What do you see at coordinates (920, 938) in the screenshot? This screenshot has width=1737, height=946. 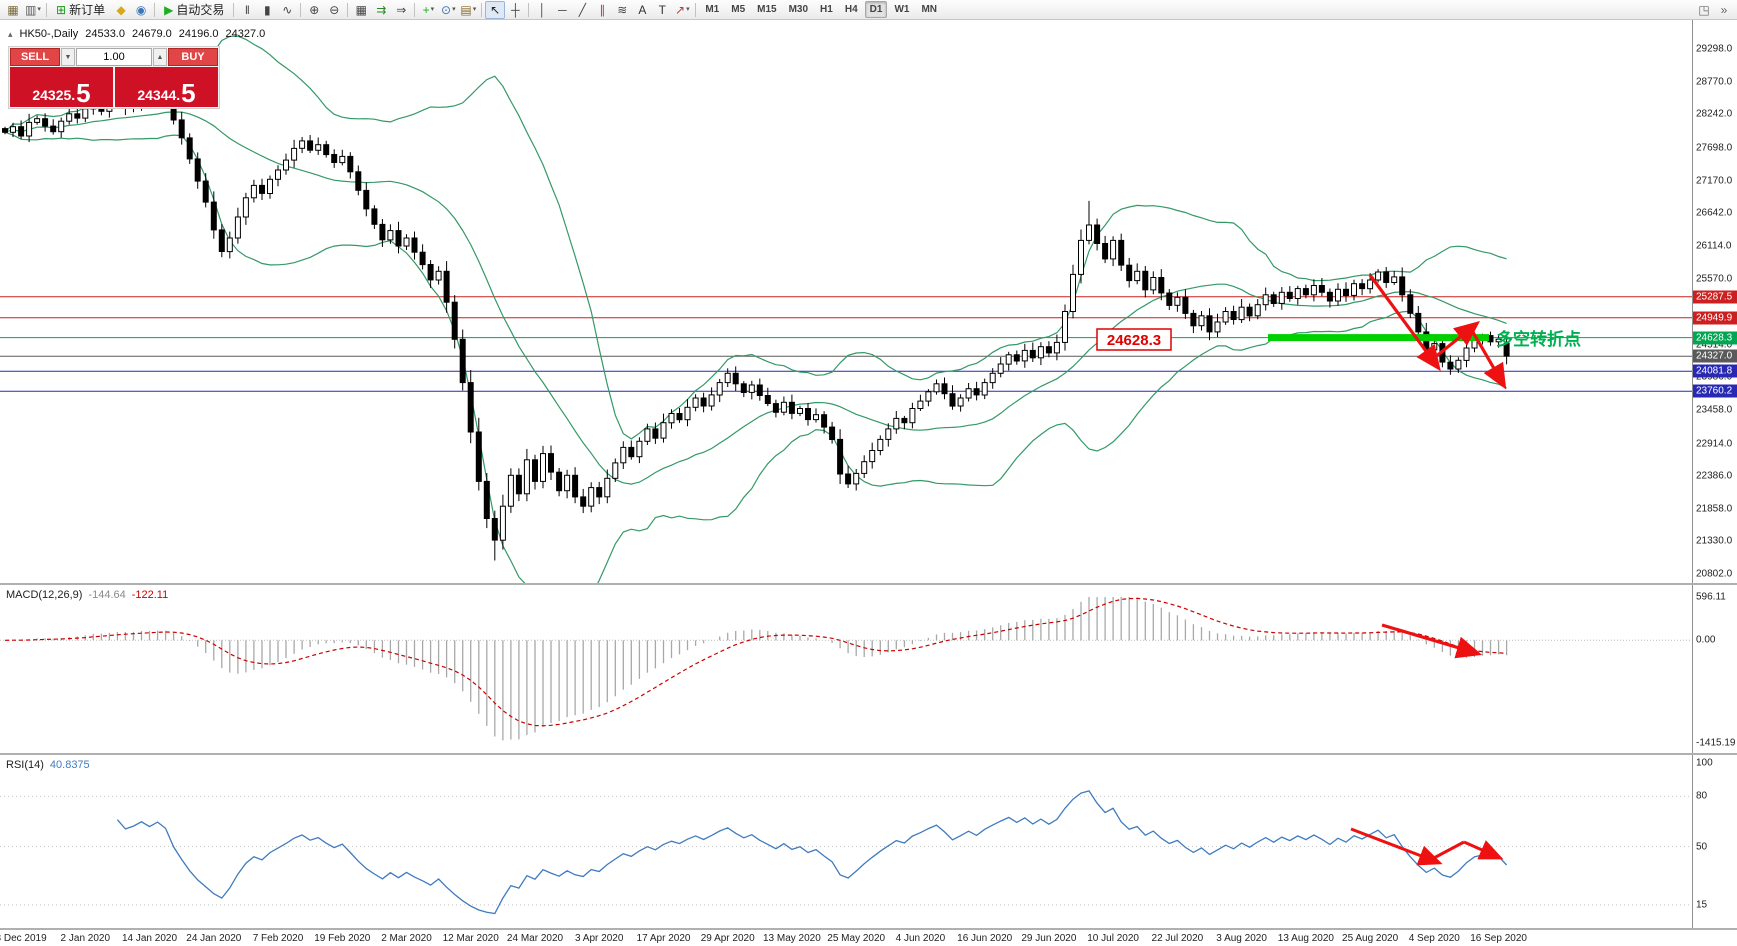 I see `date-label: 4 Jun 2020` at bounding box center [920, 938].